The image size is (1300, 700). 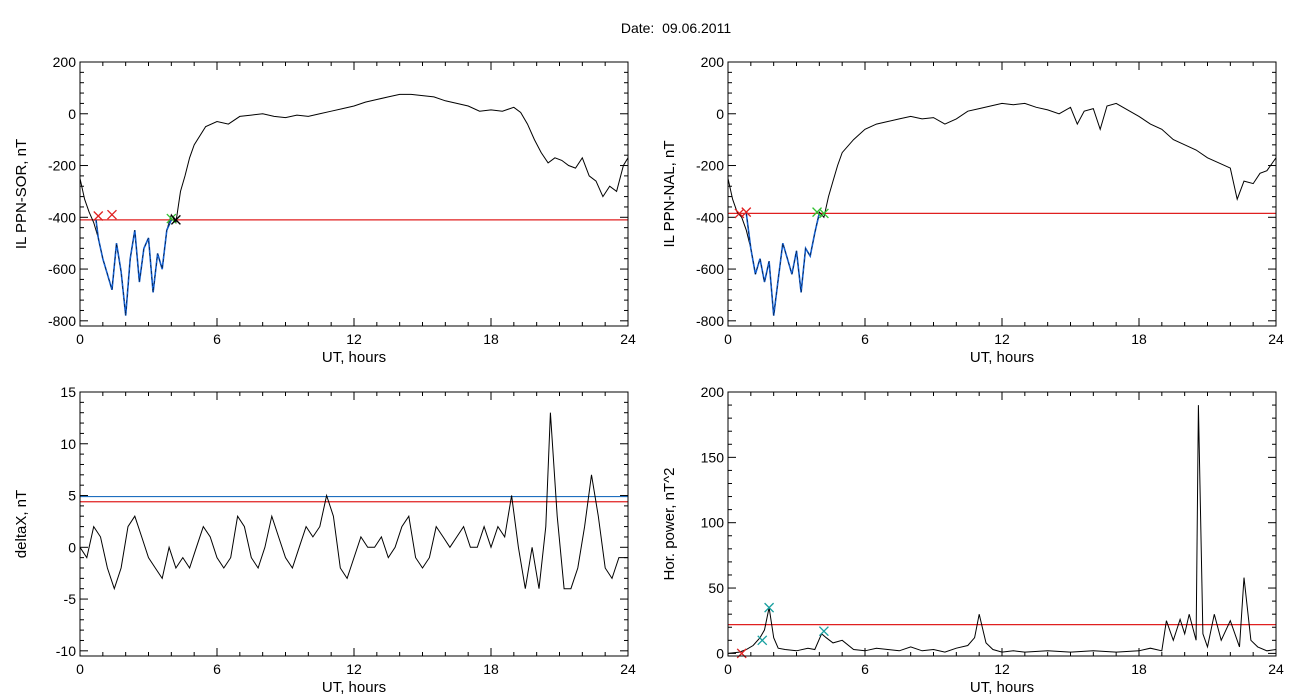 What do you see at coordinates (68, 392) in the screenshot?
I see `y-tick-label: 15` at bounding box center [68, 392].